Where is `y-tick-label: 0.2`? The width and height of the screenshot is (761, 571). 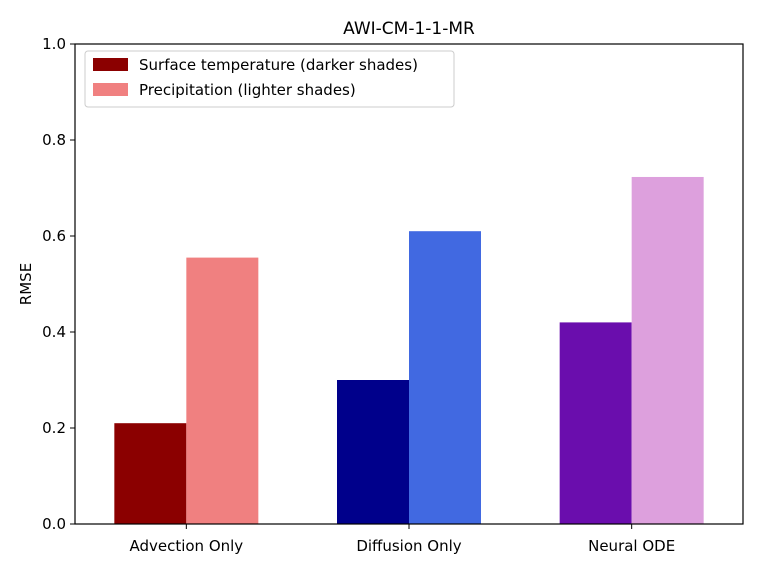 y-tick-label: 0.2 is located at coordinates (54, 428).